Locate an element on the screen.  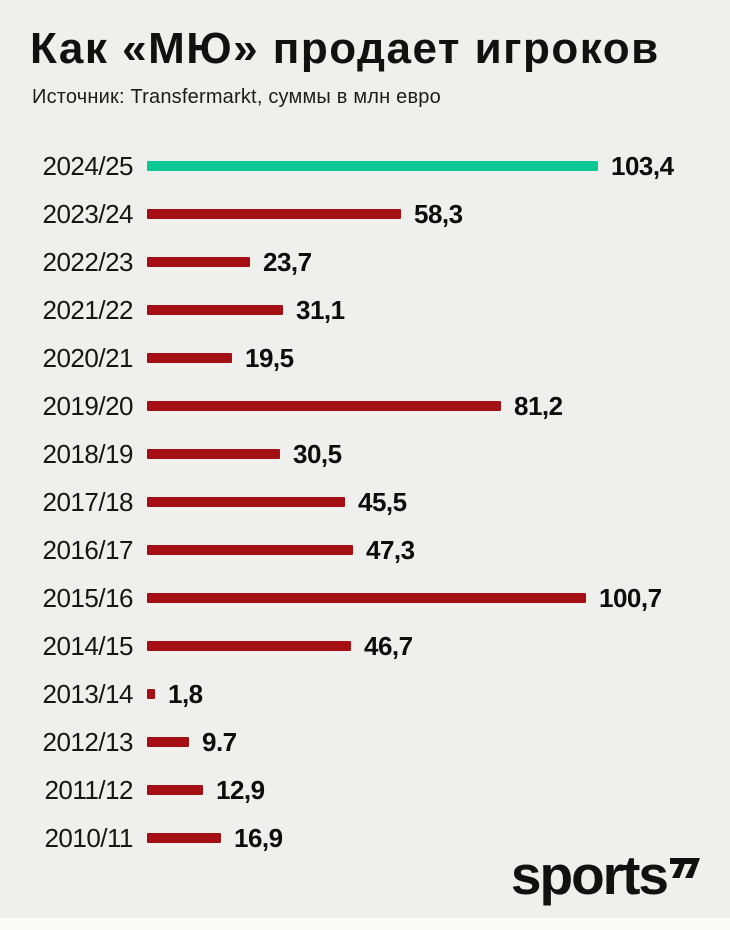
value-label: 9.7 is located at coordinates (219, 741).